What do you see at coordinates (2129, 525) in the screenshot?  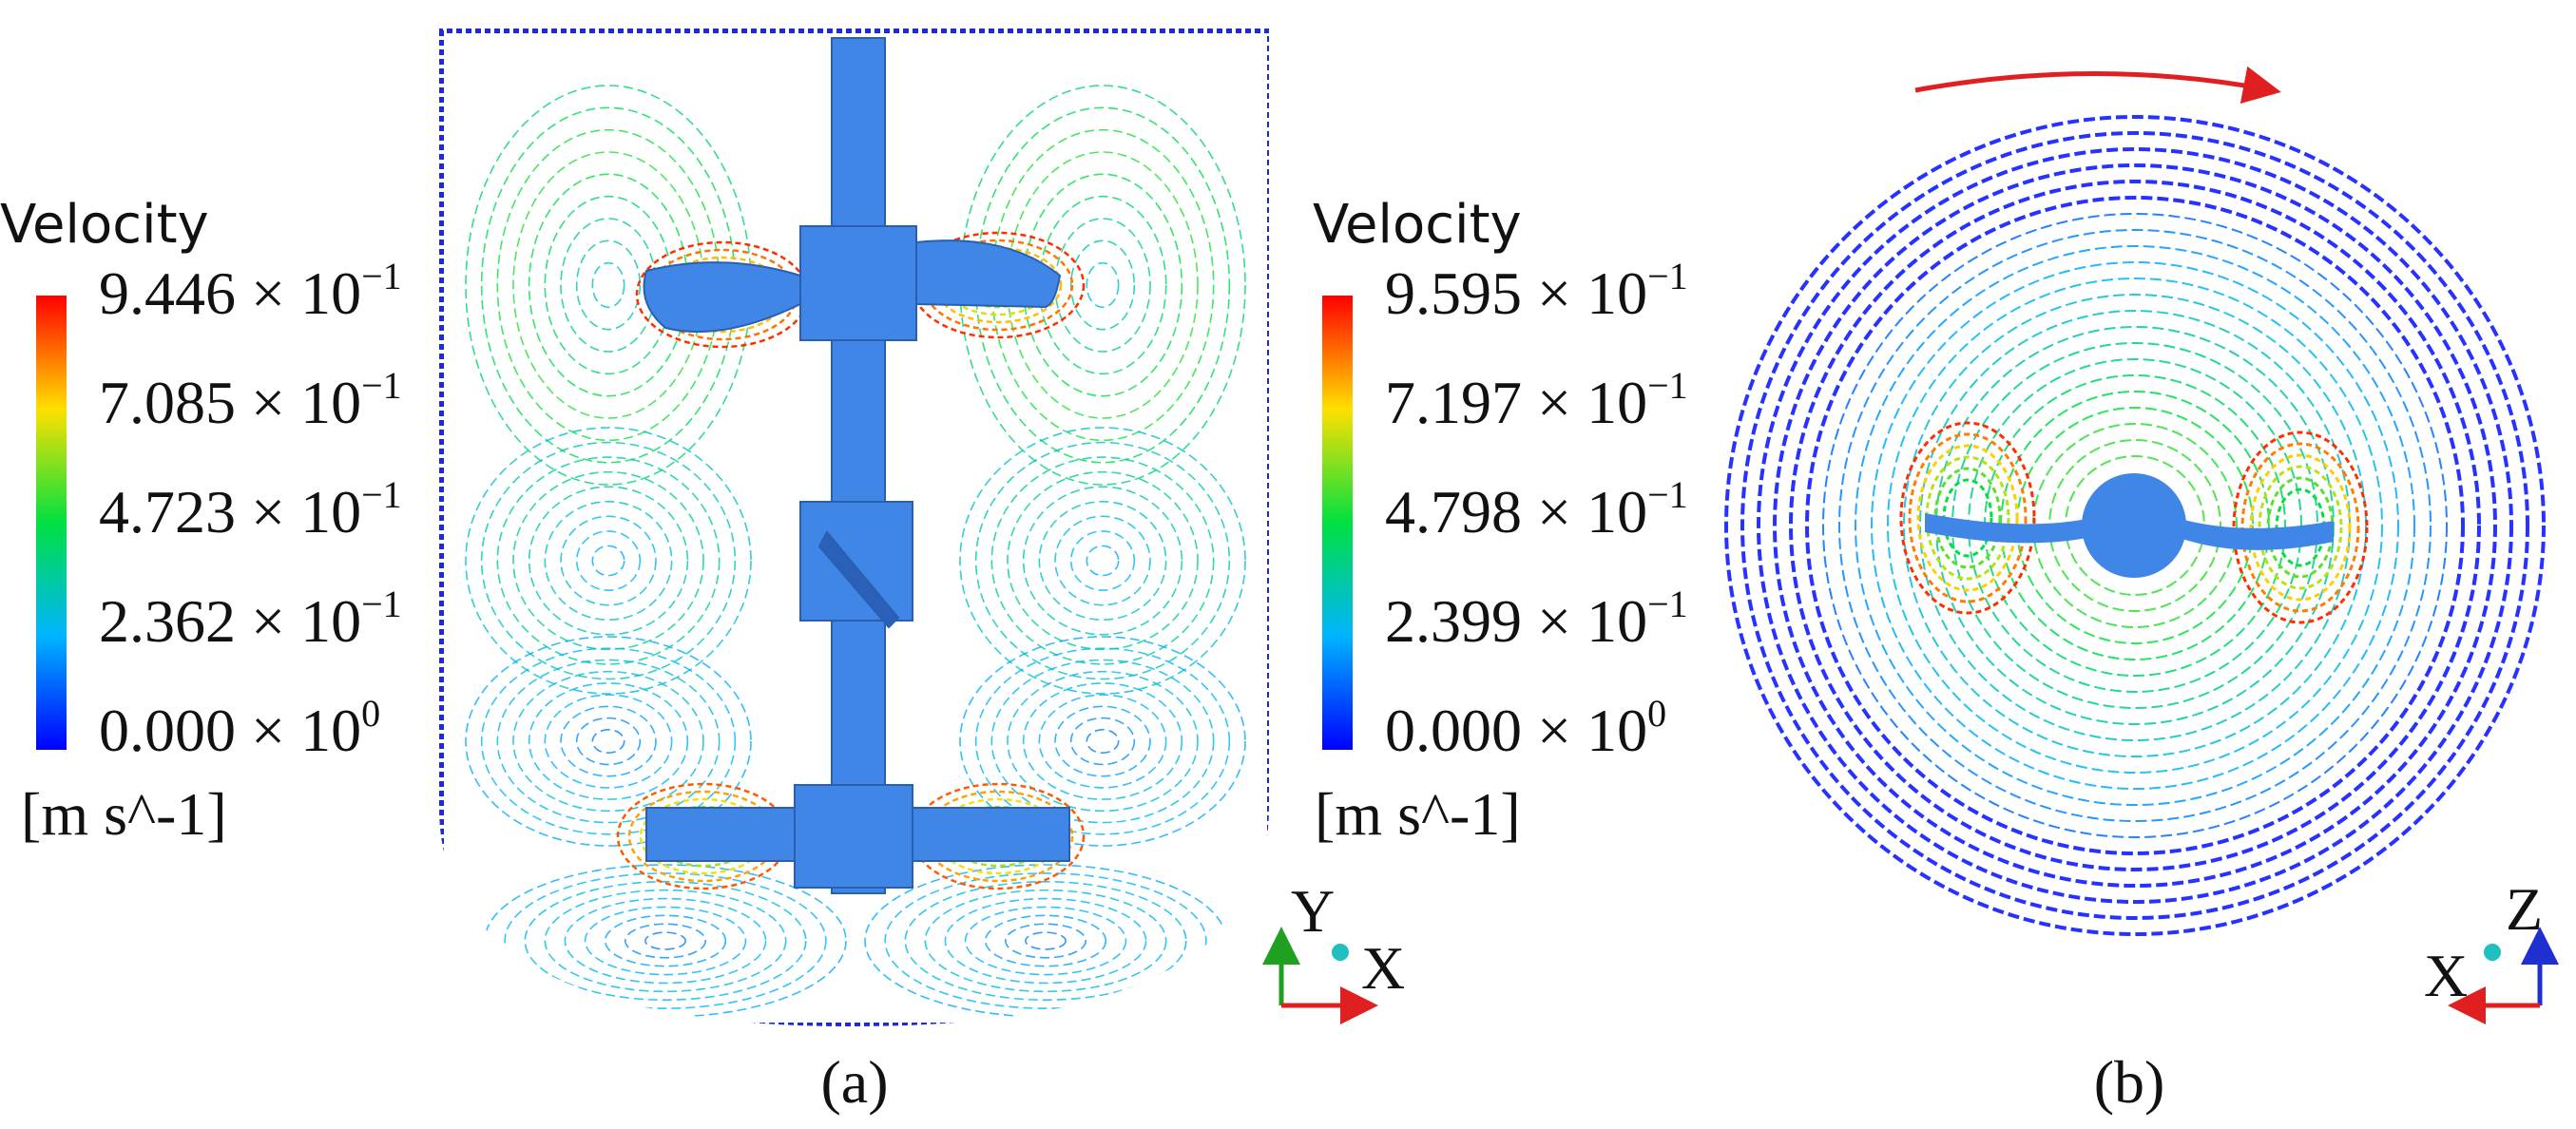 I see `impeller-b` at bounding box center [2129, 525].